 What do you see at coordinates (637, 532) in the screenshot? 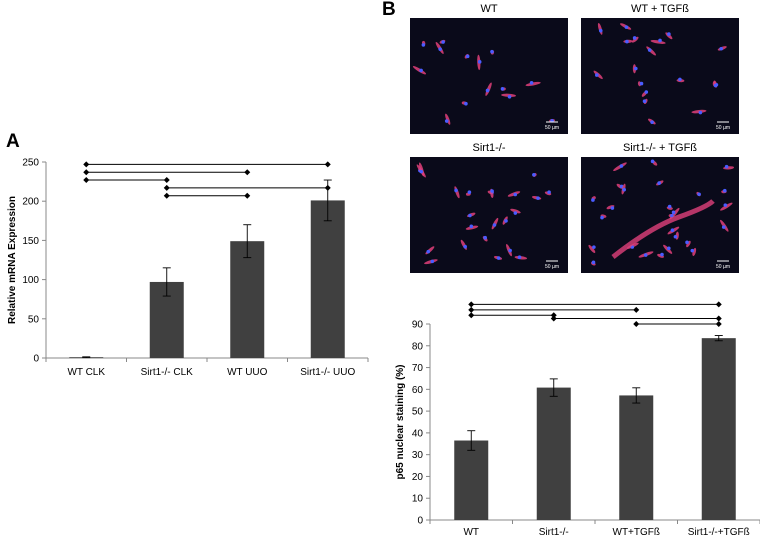
I see `x-tick-label: WT+TGFß` at bounding box center [637, 532].